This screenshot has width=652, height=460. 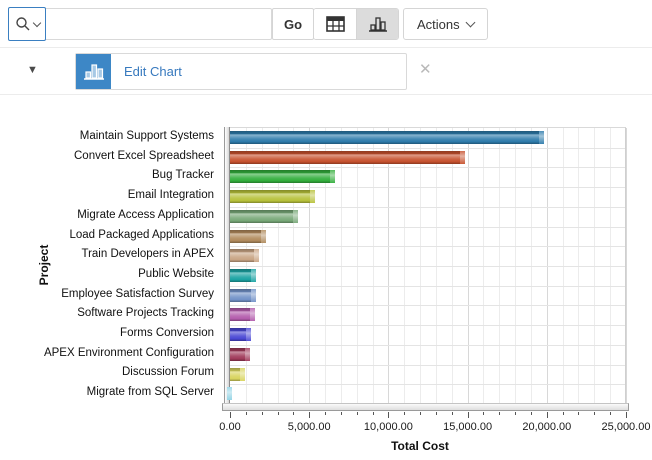 What do you see at coordinates (145, 214) in the screenshot?
I see `category-label: Migrate Access Application` at bounding box center [145, 214].